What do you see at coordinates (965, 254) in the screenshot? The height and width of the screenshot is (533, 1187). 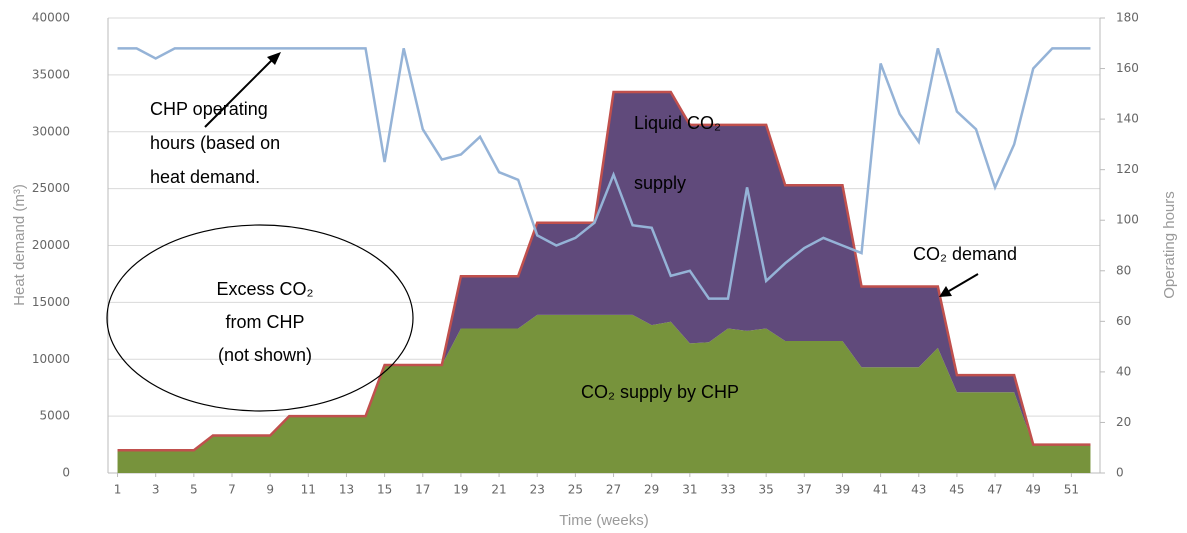 I see `annotation: CO₂ demand` at bounding box center [965, 254].